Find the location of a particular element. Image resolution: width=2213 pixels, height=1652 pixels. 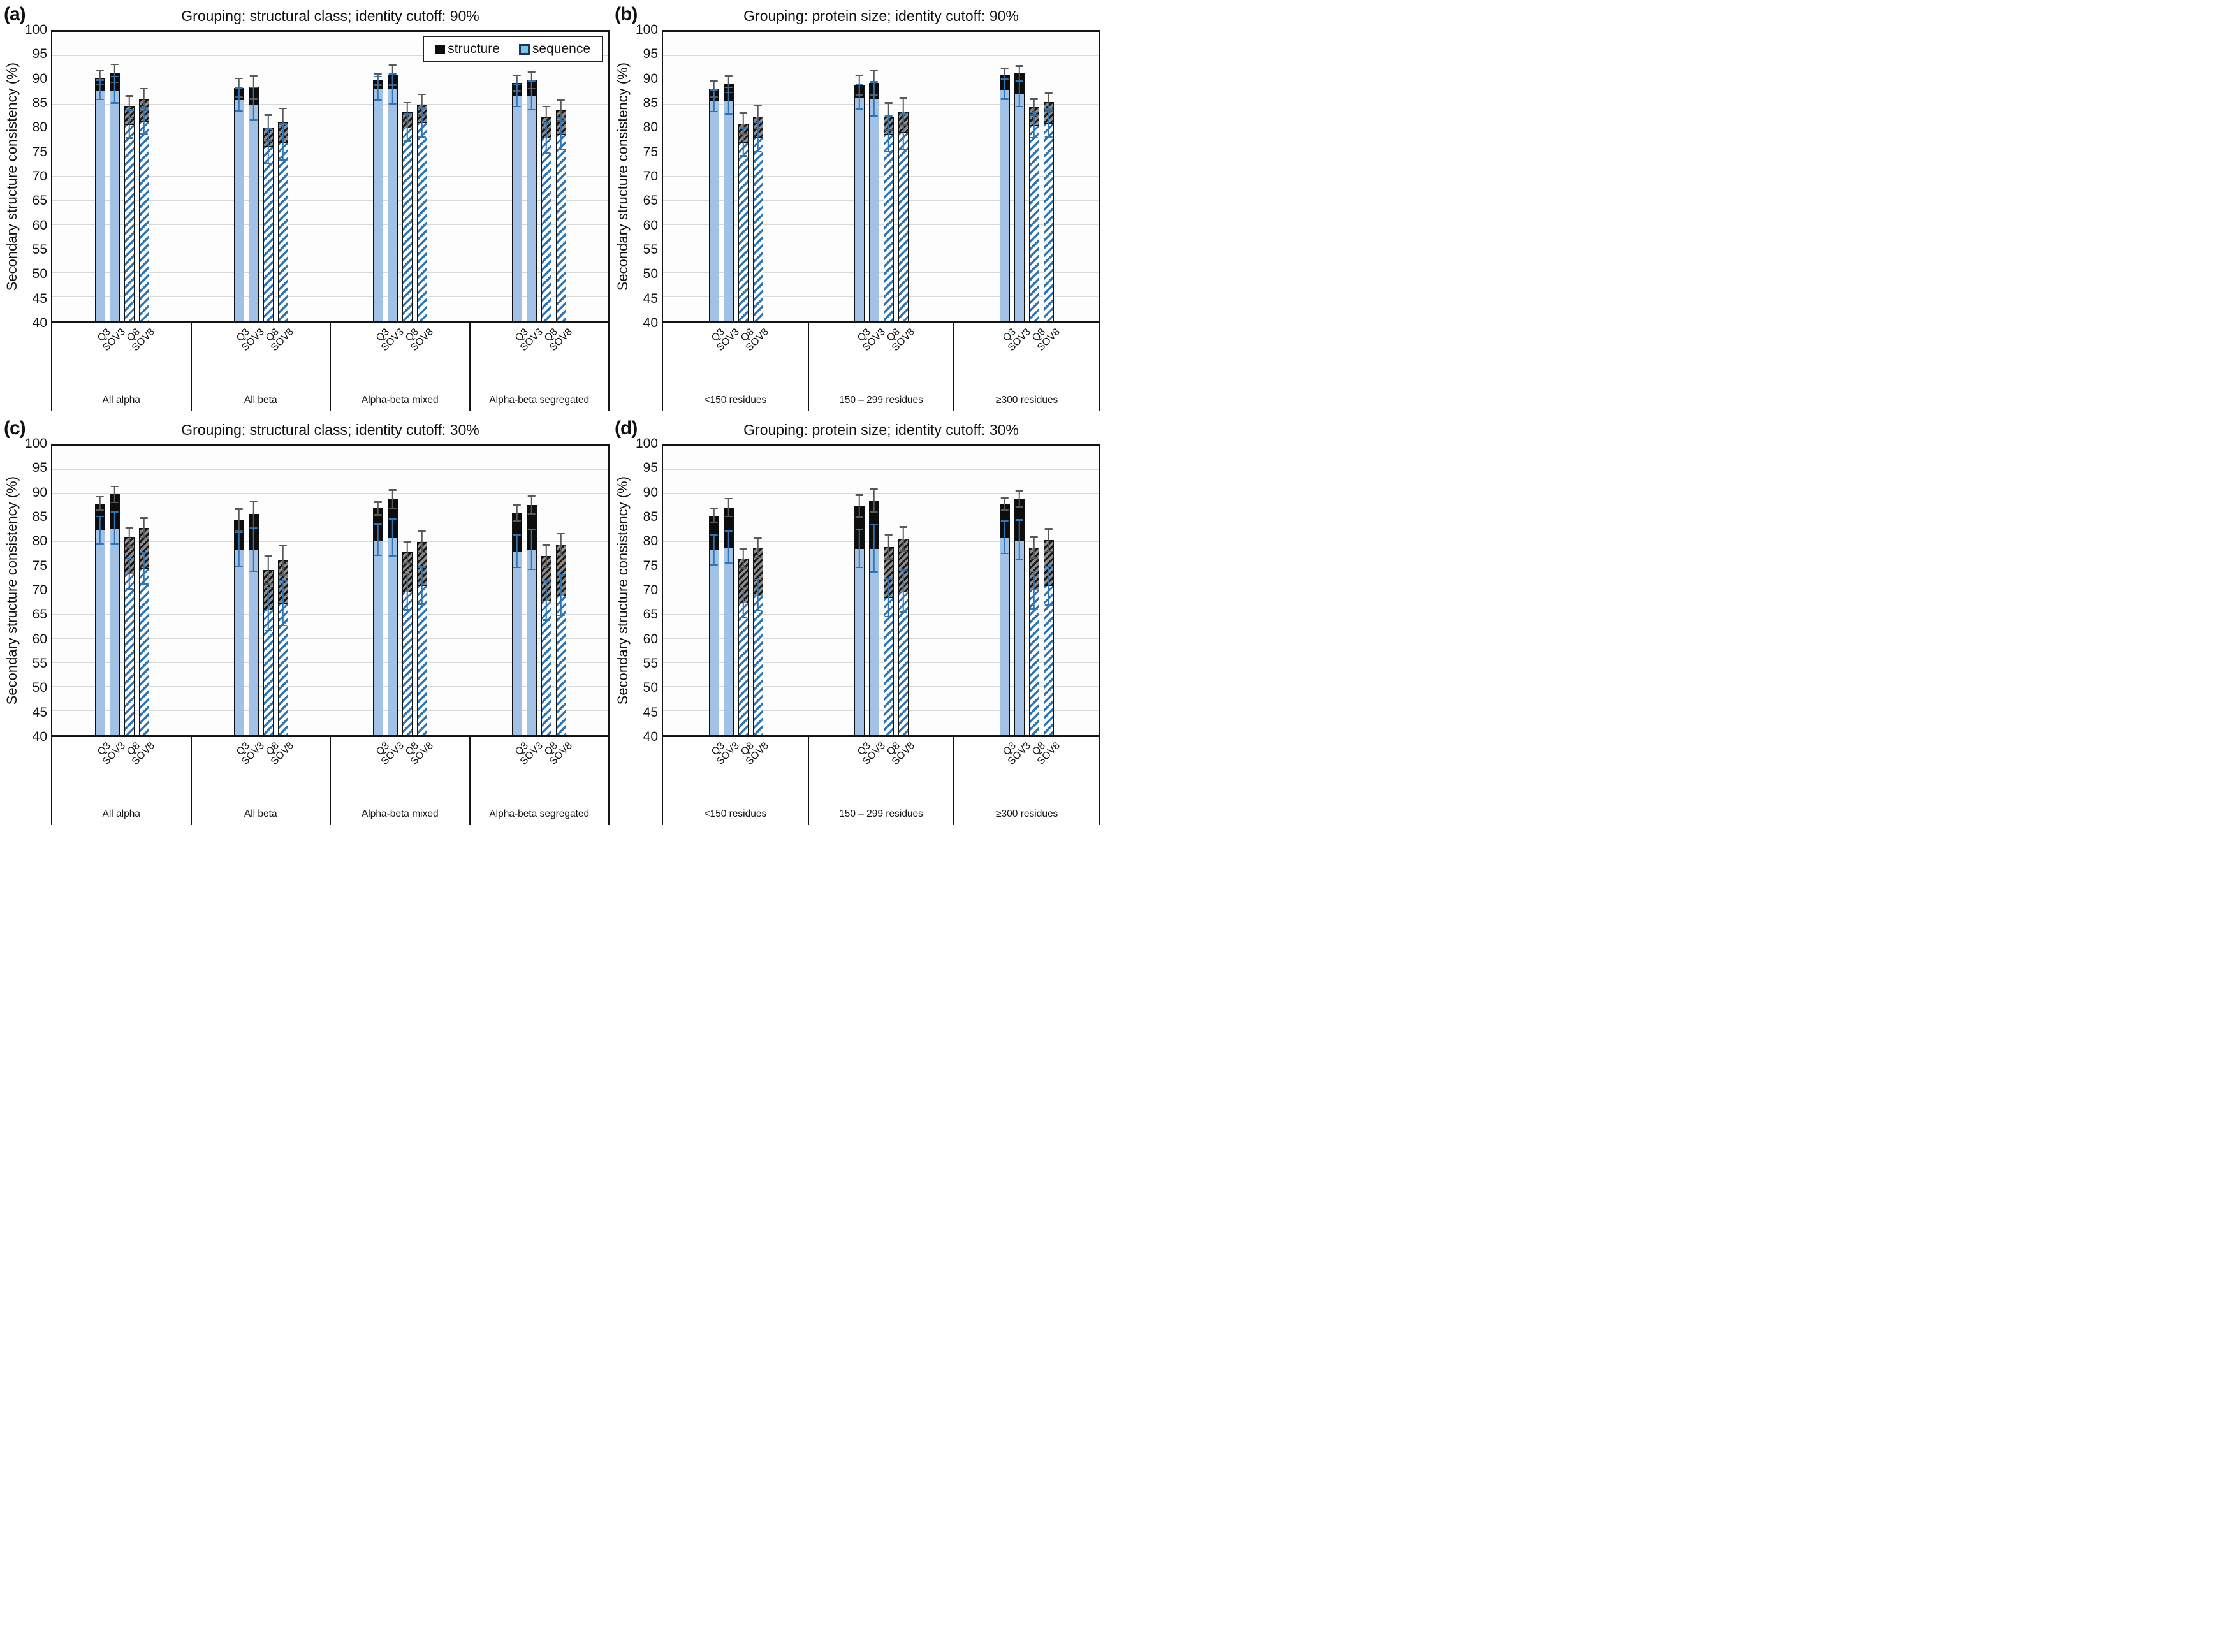

group-label: Alpha-beta segregated is located at coordinates (539, 401).